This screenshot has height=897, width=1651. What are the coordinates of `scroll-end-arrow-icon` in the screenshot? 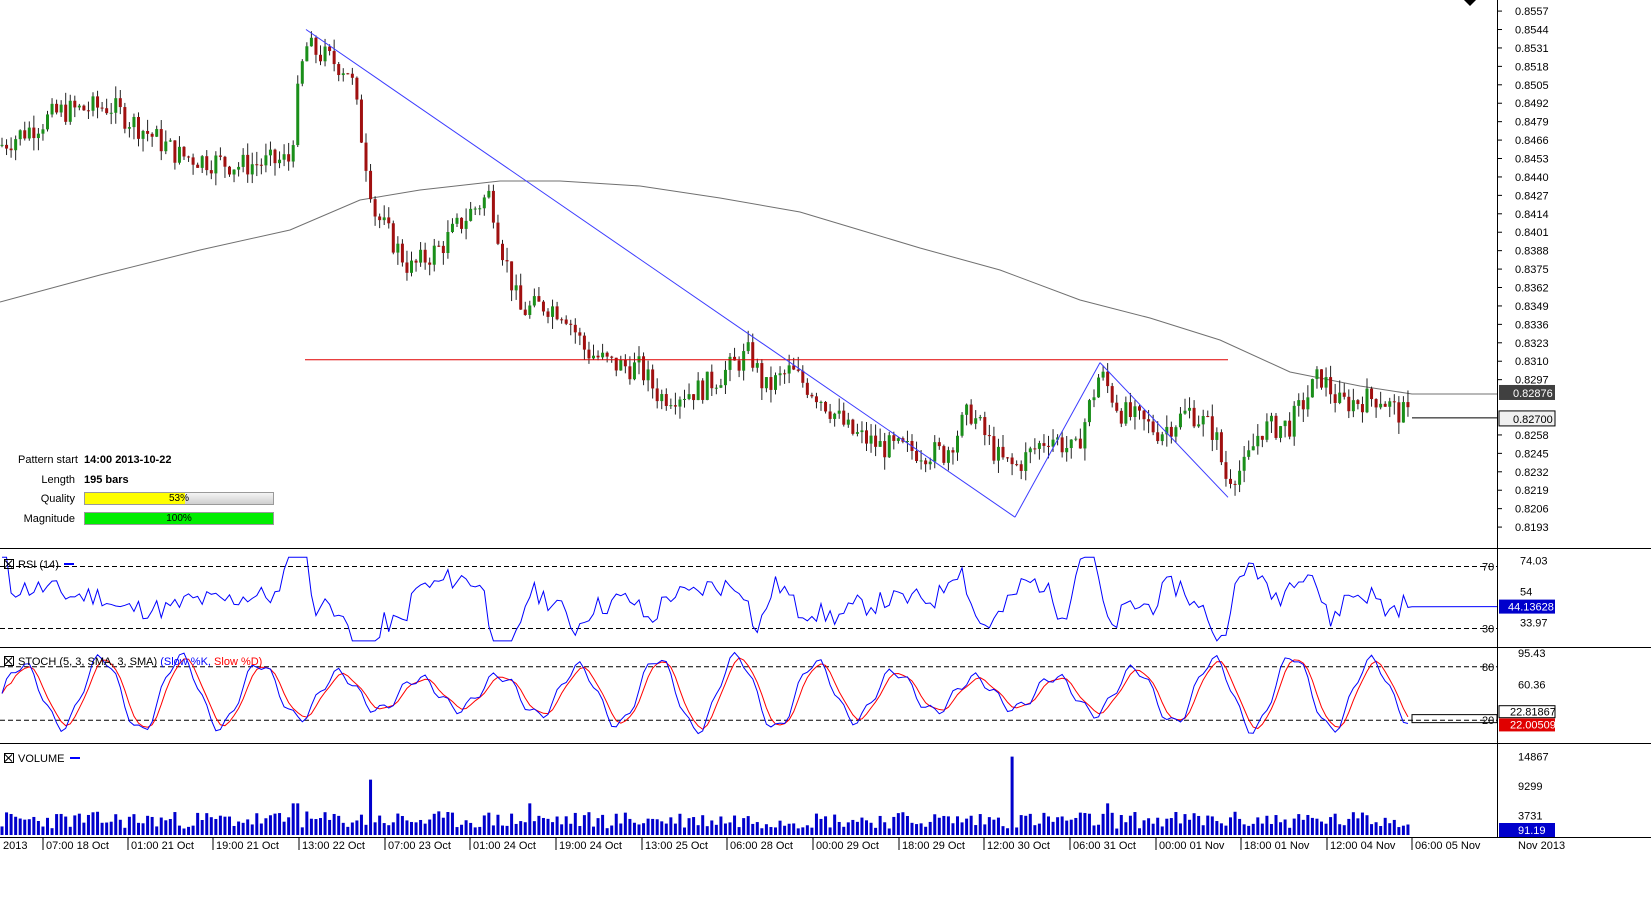 It's located at (1470, 3).